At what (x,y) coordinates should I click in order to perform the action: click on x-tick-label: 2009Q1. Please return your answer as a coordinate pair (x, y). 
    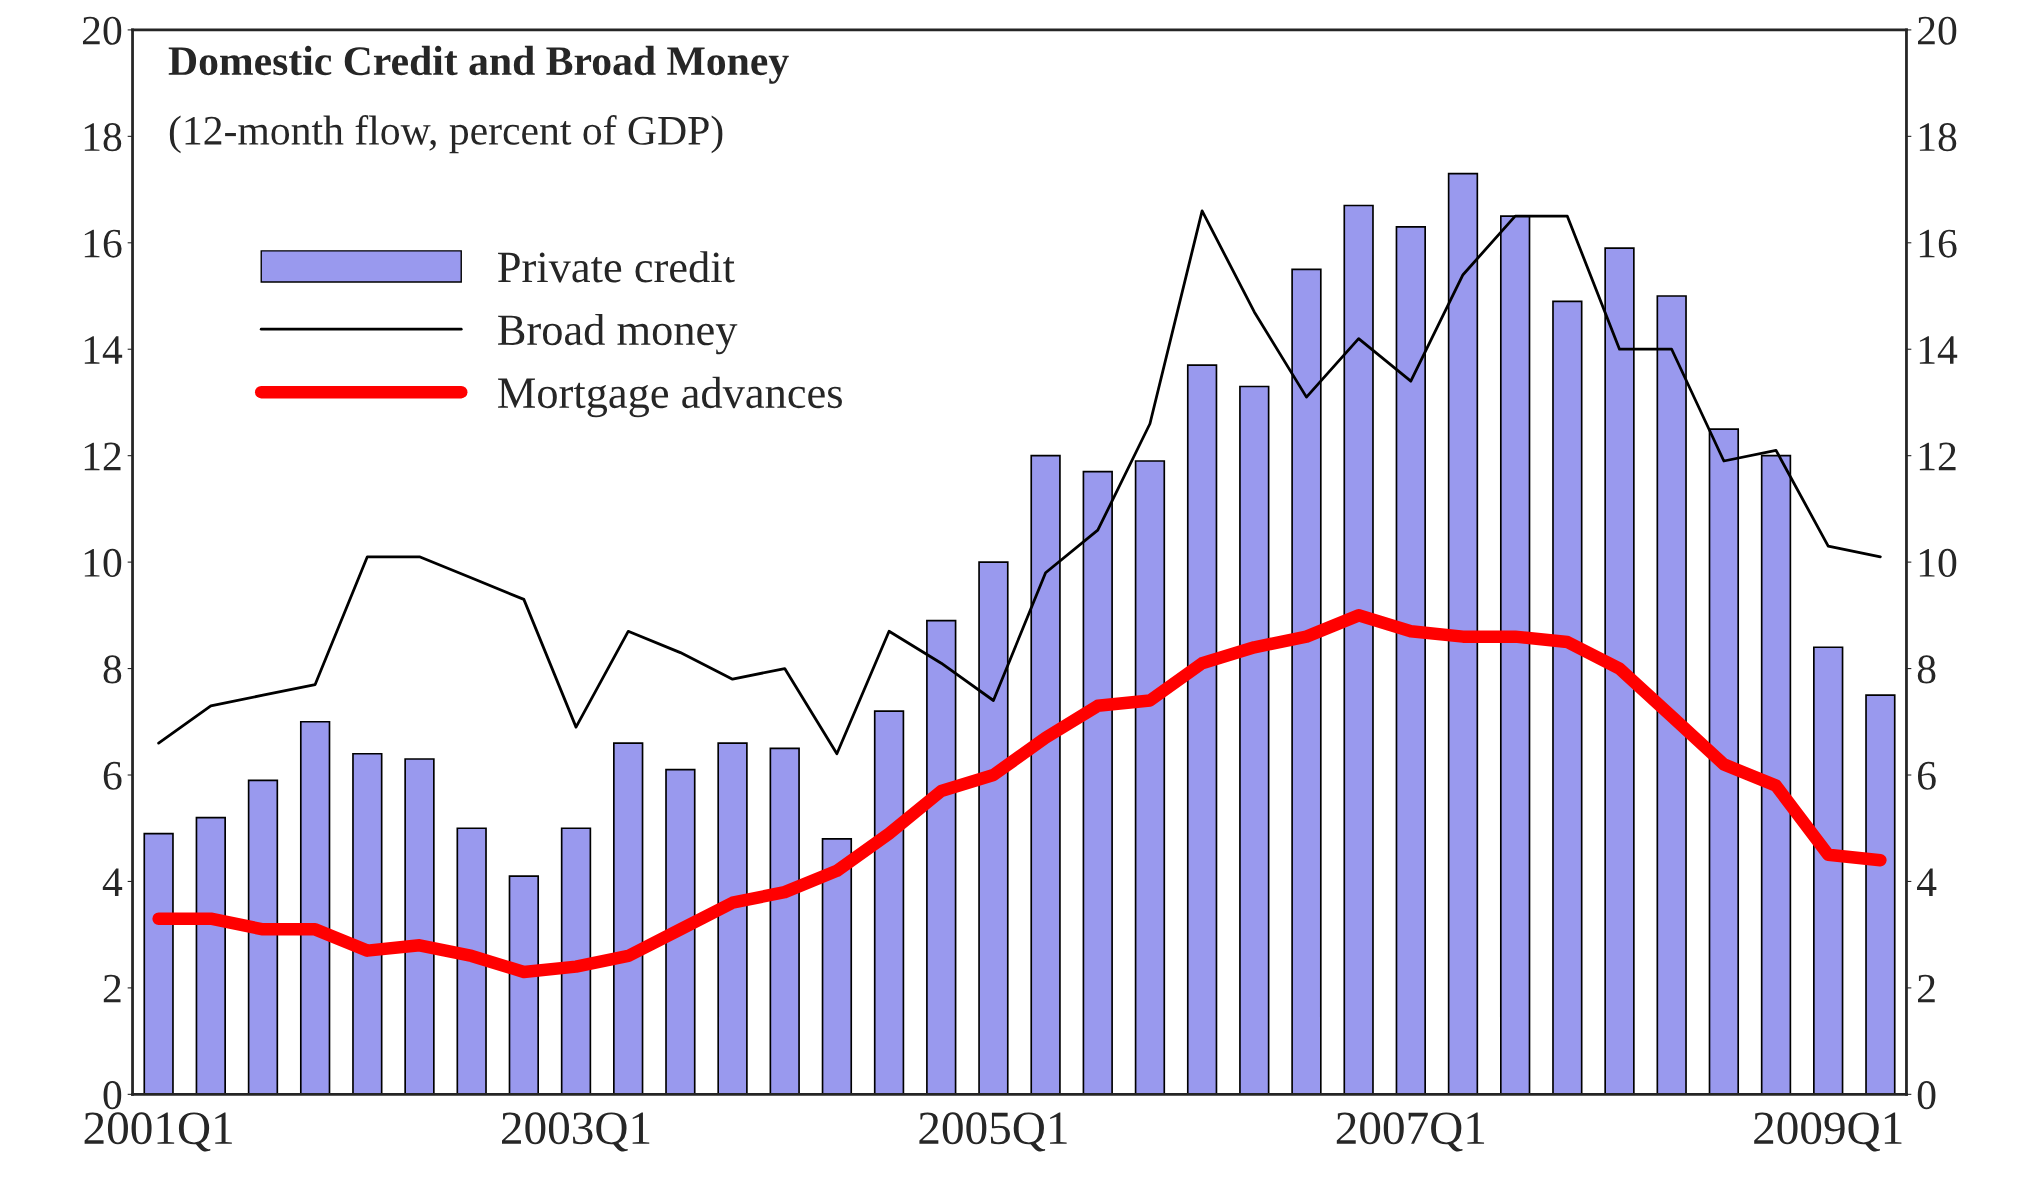
    Looking at the image, I should click on (1828, 1132).